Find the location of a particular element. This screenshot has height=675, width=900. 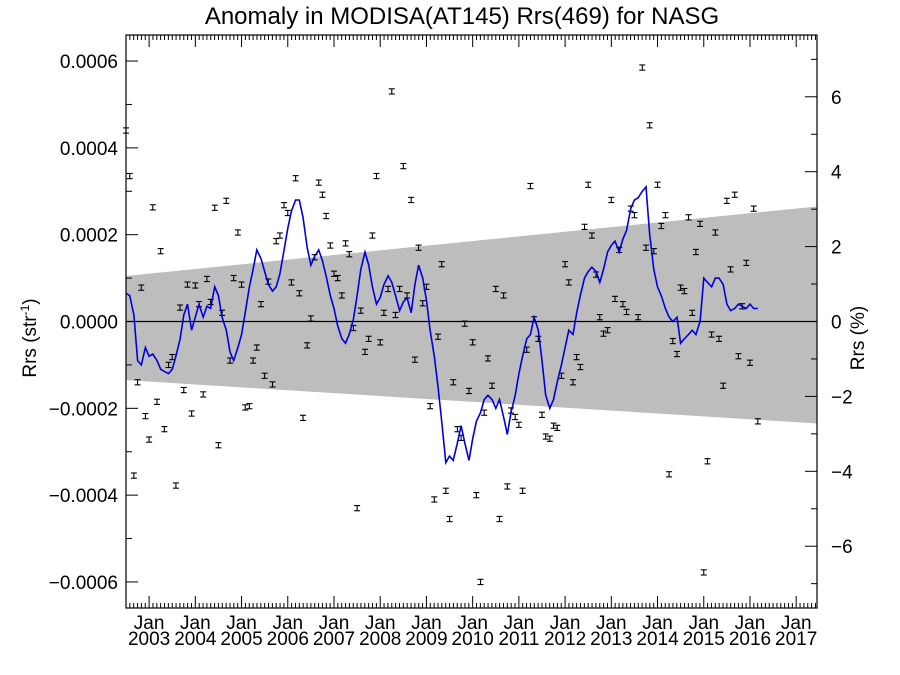

x-tick-year: 2012 is located at coordinates (565, 639).